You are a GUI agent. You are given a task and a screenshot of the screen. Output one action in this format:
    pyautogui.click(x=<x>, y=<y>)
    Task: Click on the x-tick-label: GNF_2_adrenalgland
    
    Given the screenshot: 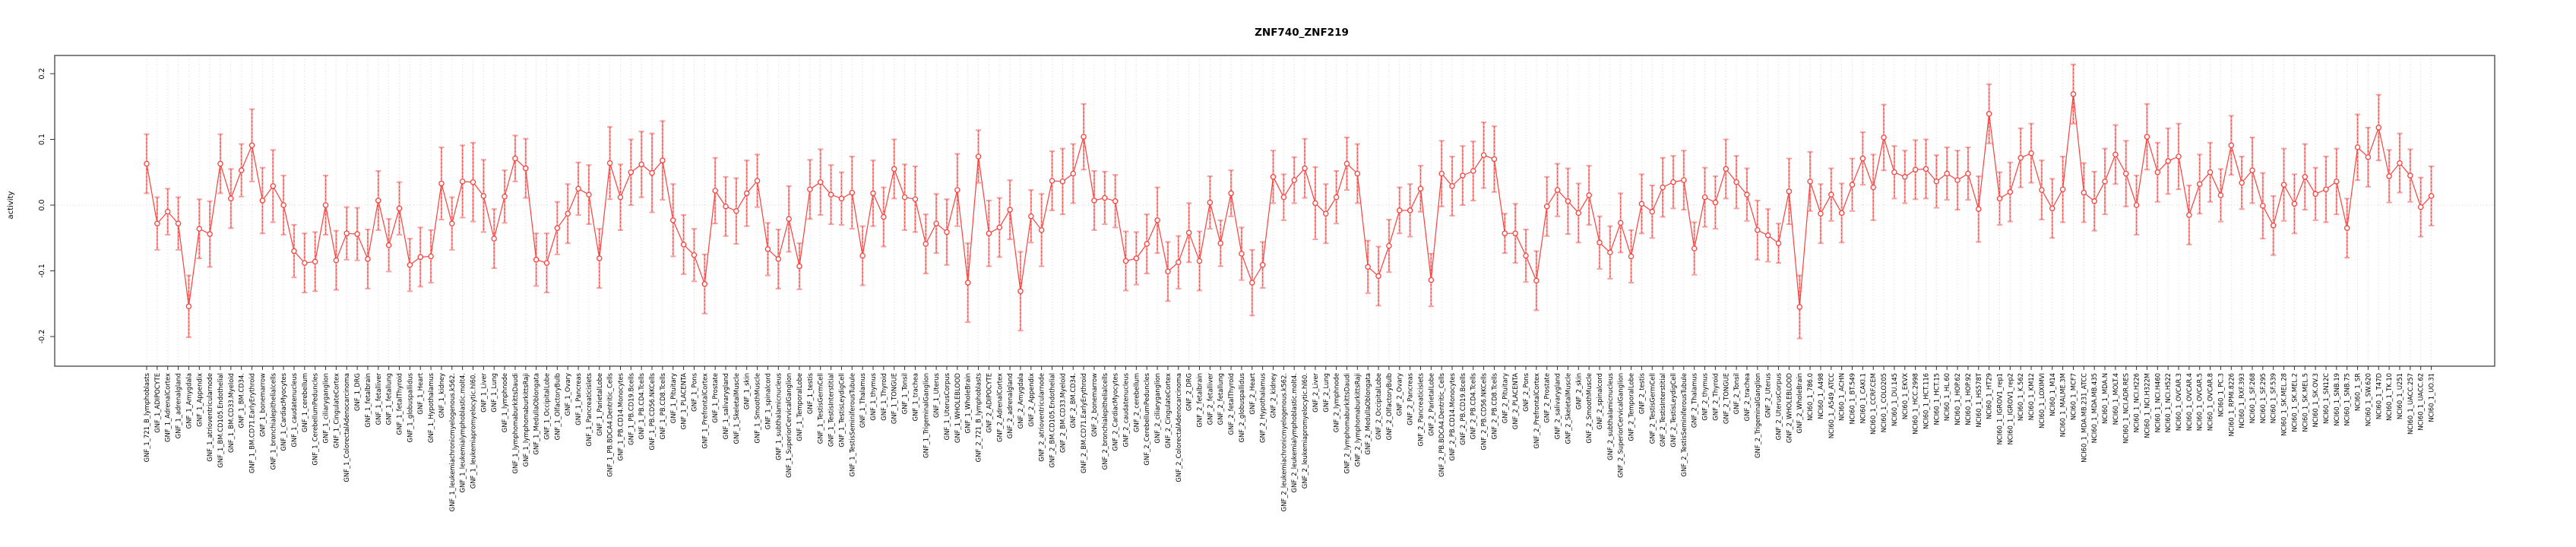 What is the action you would take?
    pyautogui.click(x=1010, y=405)
    